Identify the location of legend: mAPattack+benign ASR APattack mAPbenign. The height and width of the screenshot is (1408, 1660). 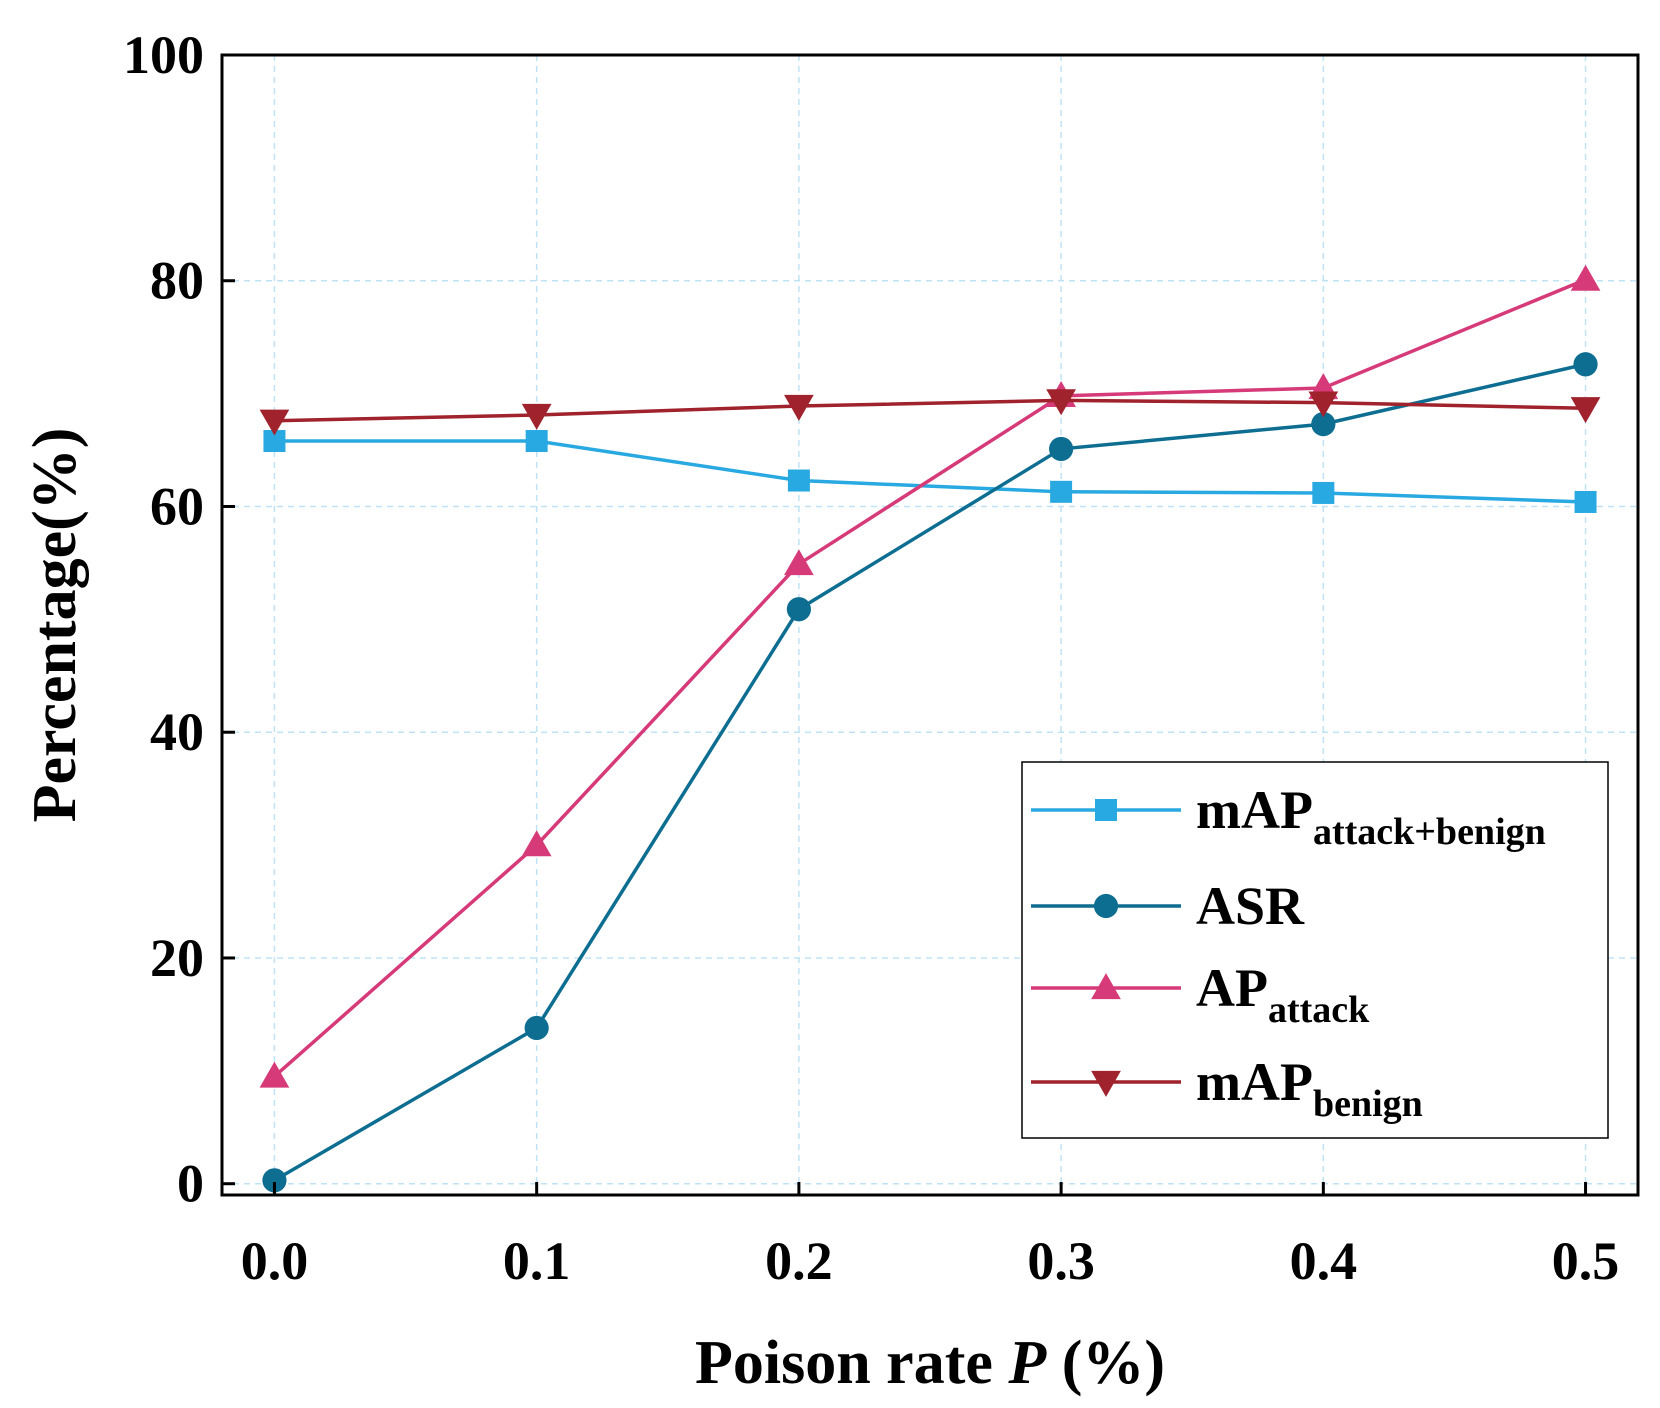
(1315, 950).